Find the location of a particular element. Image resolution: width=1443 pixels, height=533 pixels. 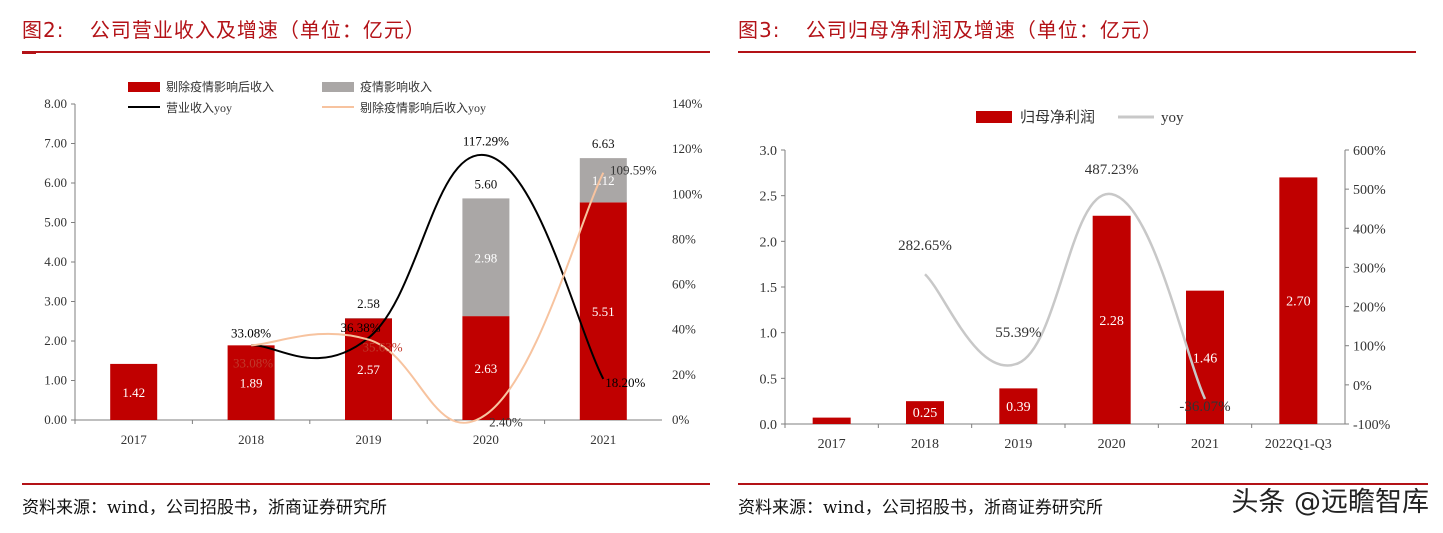

y-tick-label-left: 0.5 is located at coordinates (769, 379).